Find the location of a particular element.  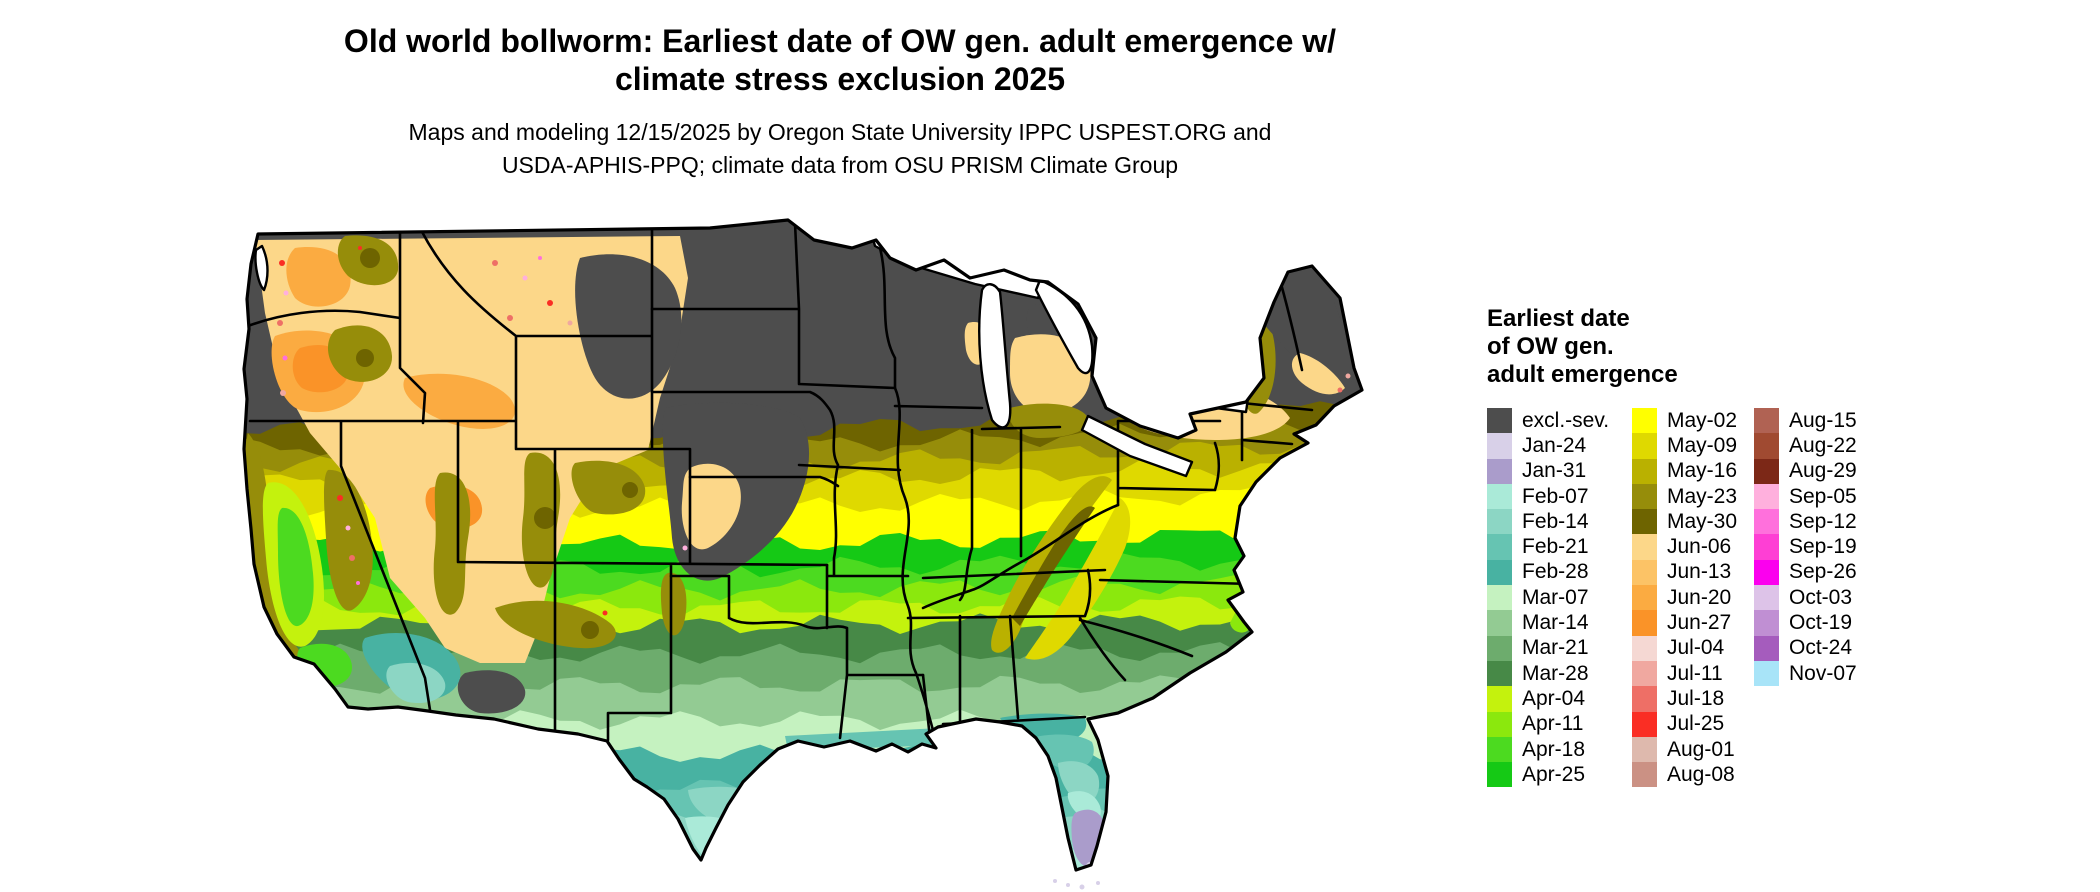

legend-row: Jul-25 is located at coordinates (1693, 724).